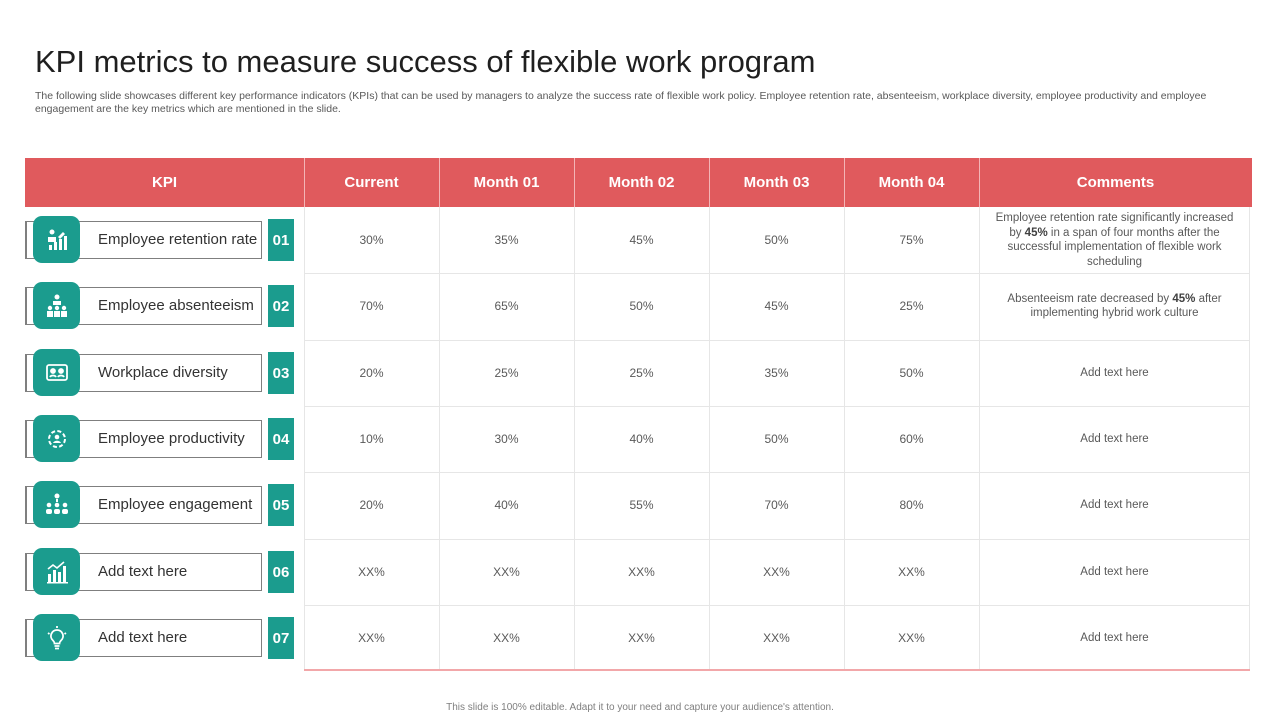 The image size is (1280, 720). Describe the element at coordinates (911, 240) in the screenshot. I see `value-cell-m4: 75%` at that location.